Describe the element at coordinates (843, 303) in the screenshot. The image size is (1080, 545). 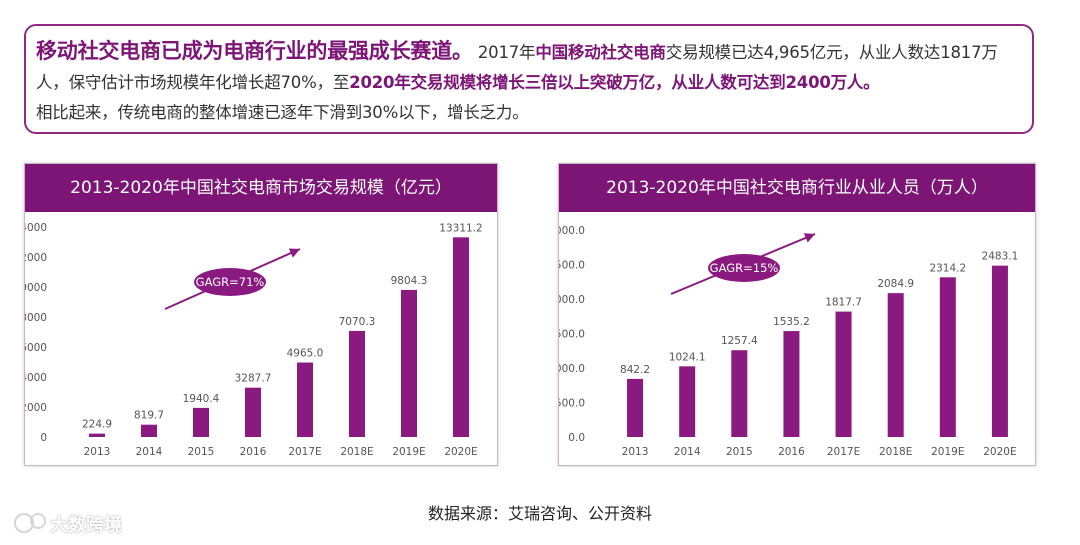
I see `data-label: 1817.7` at that location.